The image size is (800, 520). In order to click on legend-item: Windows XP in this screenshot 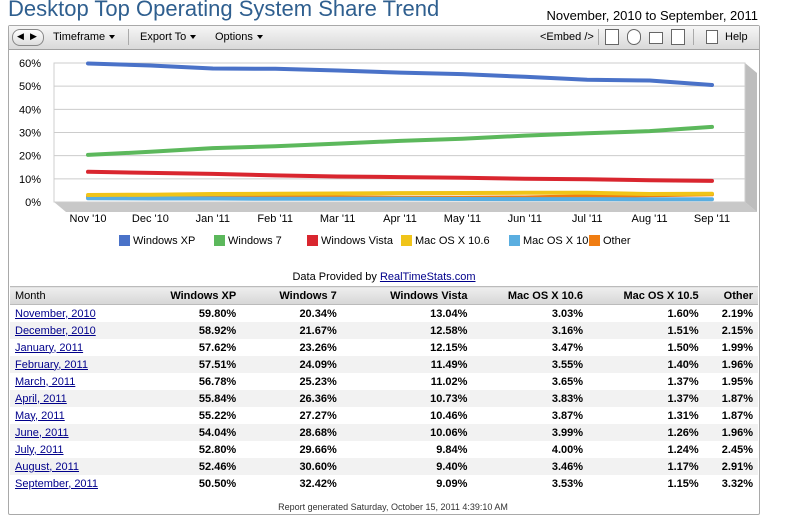, I will do `click(157, 241)`.